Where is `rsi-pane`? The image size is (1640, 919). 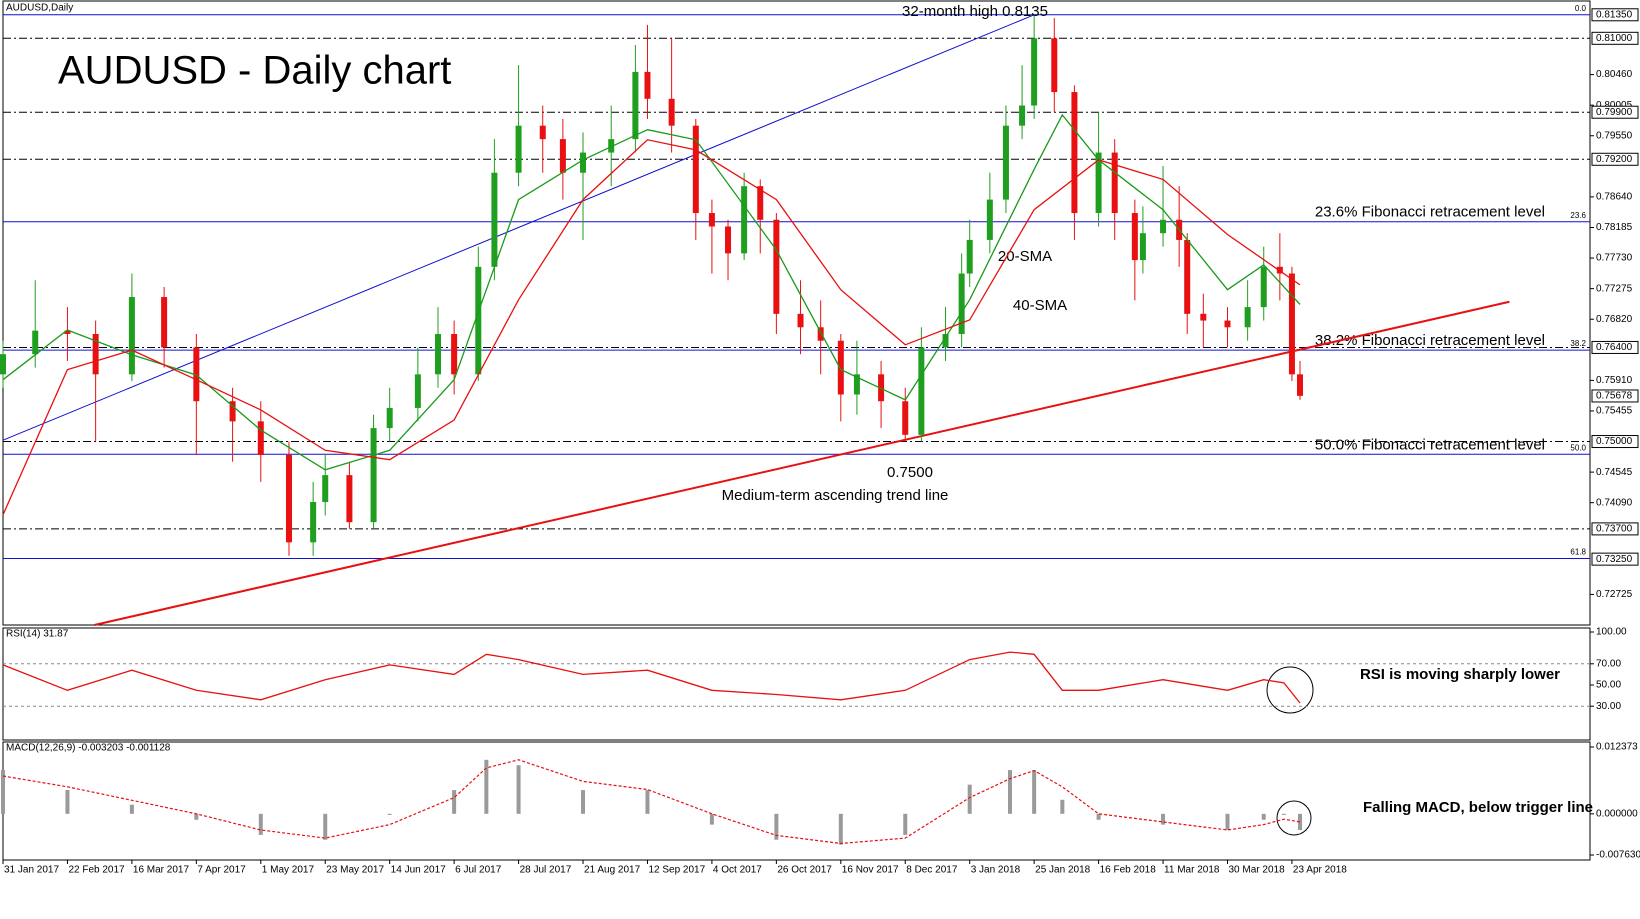
rsi-pane is located at coordinates (796, 684).